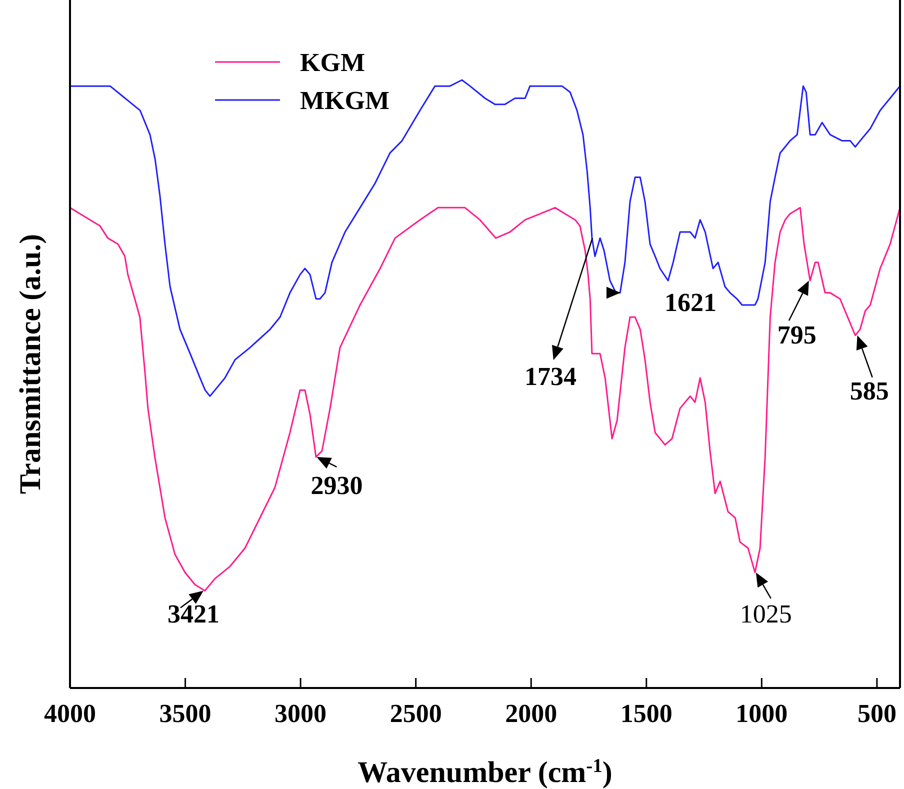 Image resolution: width=904 pixels, height=789 pixels. I want to click on annotation: 585, so click(869, 391).